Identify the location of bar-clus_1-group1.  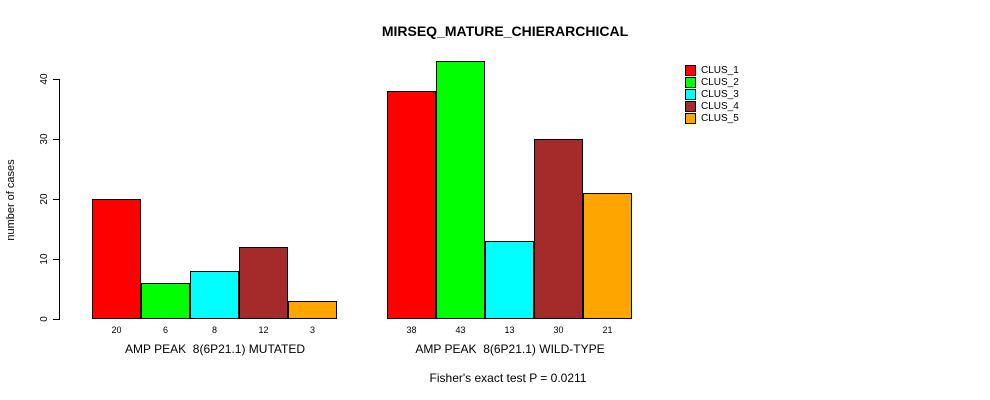
(116, 259).